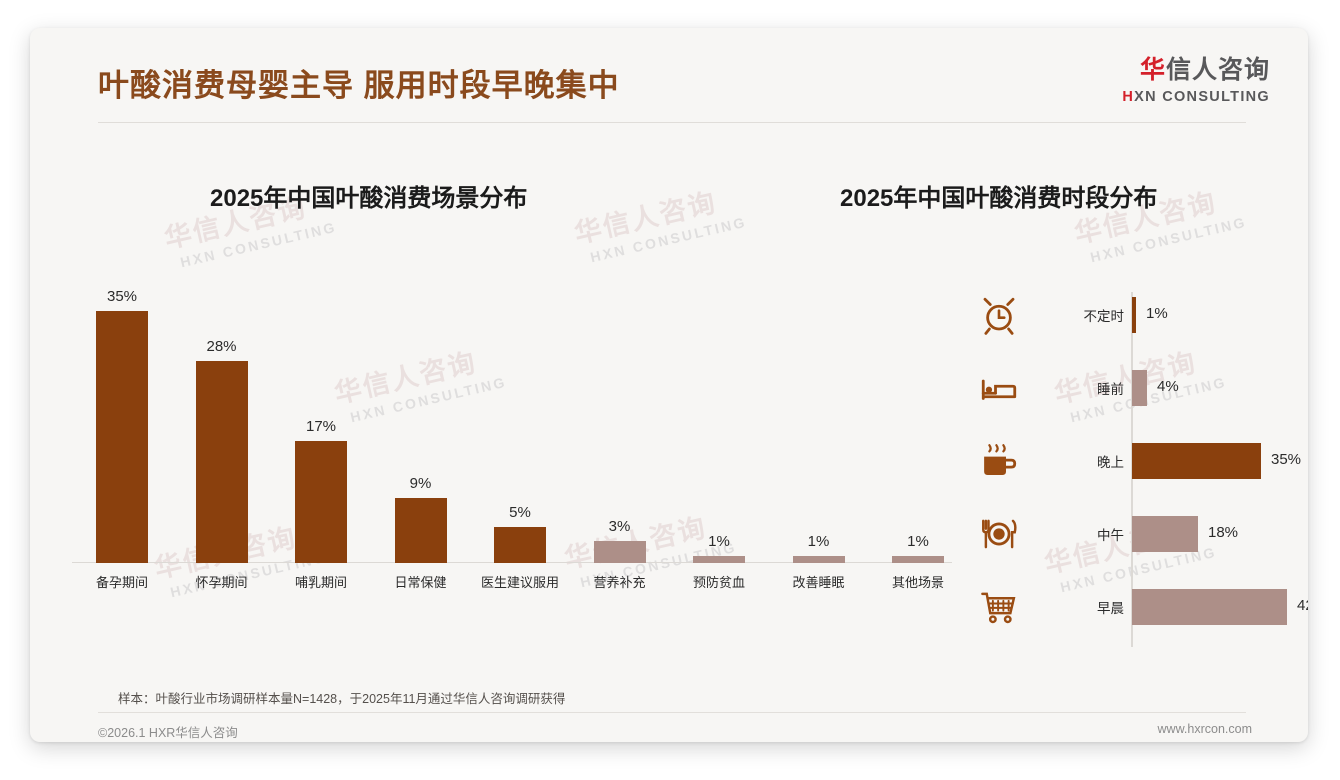 The height and width of the screenshot is (780, 1340). Describe the element at coordinates (420, 483) in the screenshot. I see `column-value-label: 9%` at that location.